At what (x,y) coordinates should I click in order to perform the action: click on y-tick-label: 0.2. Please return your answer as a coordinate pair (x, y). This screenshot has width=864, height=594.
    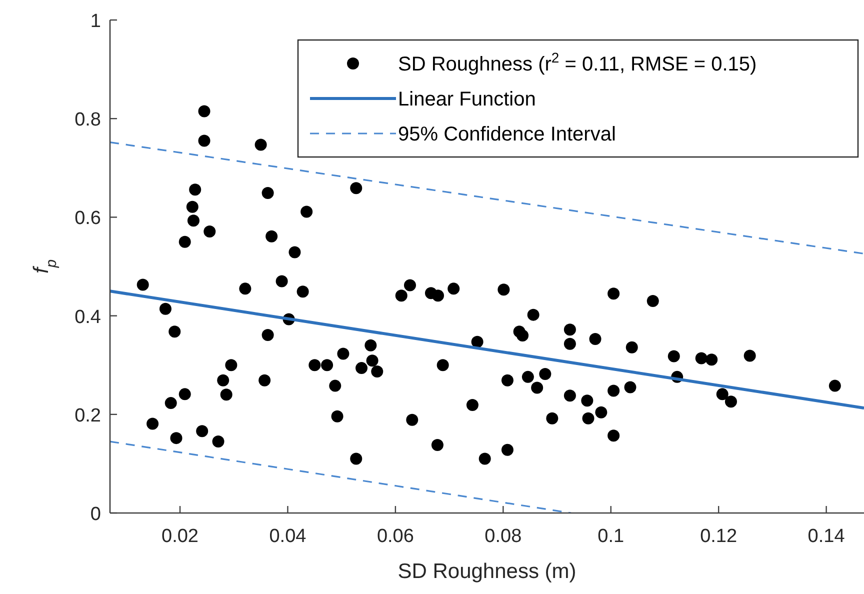
    Looking at the image, I should click on (87, 415).